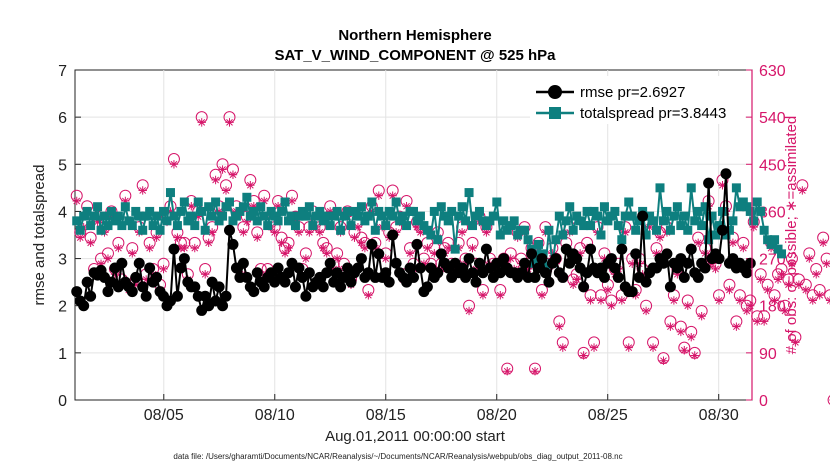  I want to click on x-tick-label: 08/10, so click(275, 415).